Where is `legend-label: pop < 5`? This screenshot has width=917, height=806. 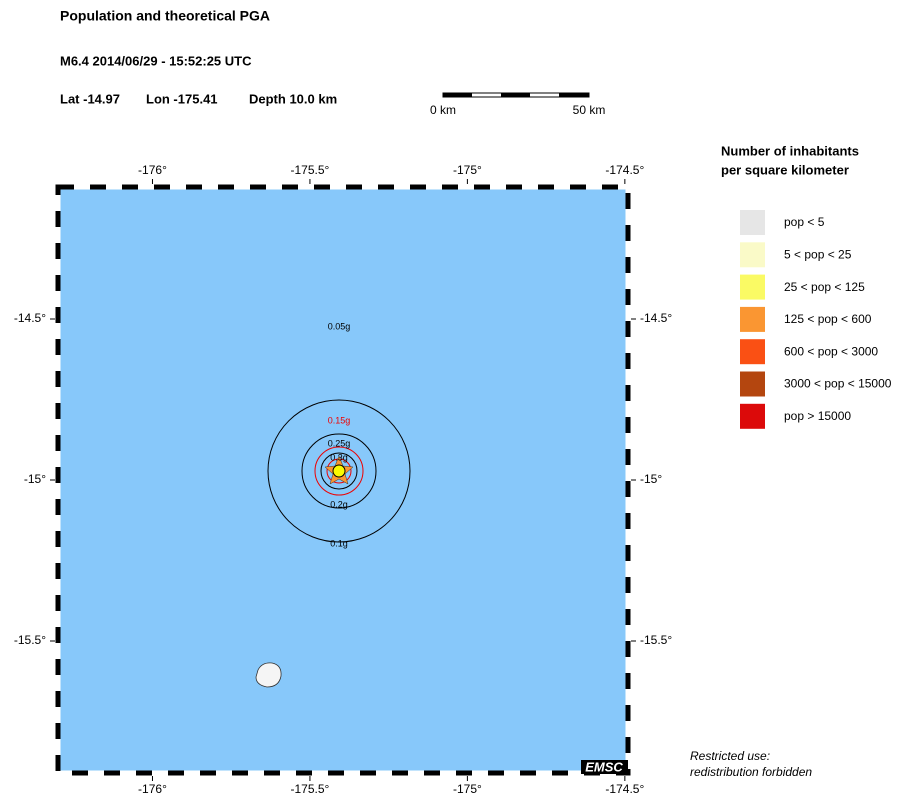
legend-label: pop < 5 is located at coordinates (804, 222).